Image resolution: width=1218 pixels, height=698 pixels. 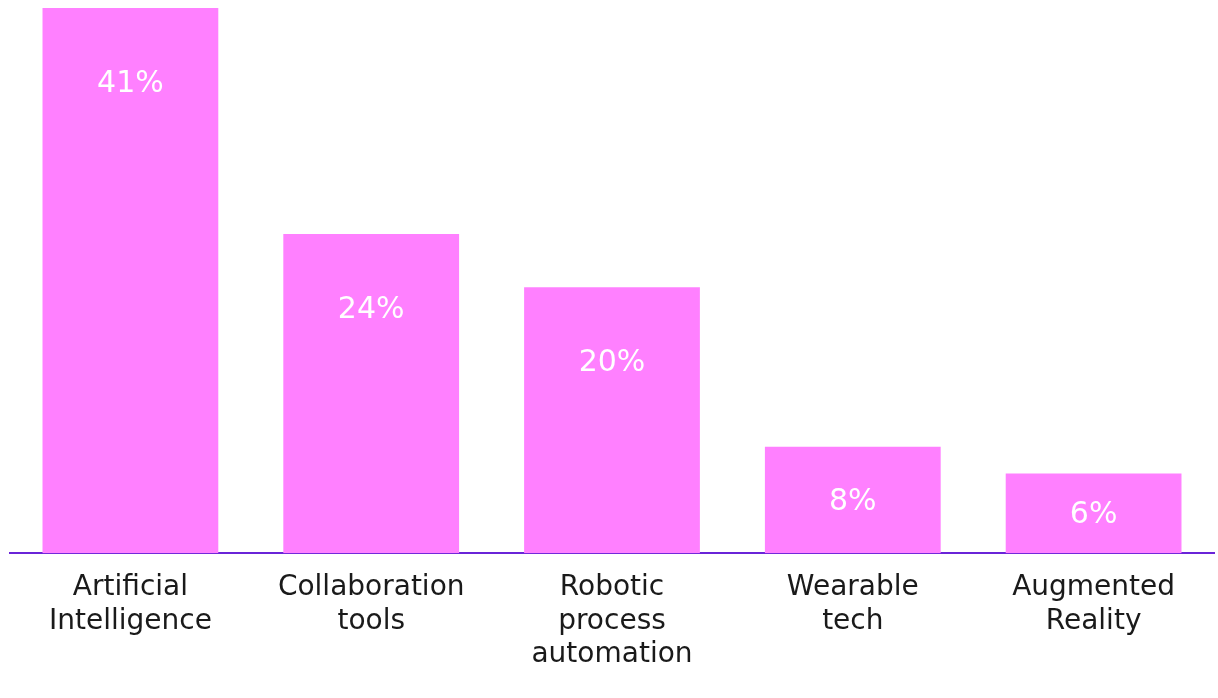 What do you see at coordinates (371, 307) in the screenshot?
I see `data-label: 24%` at bounding box center [371, 307].